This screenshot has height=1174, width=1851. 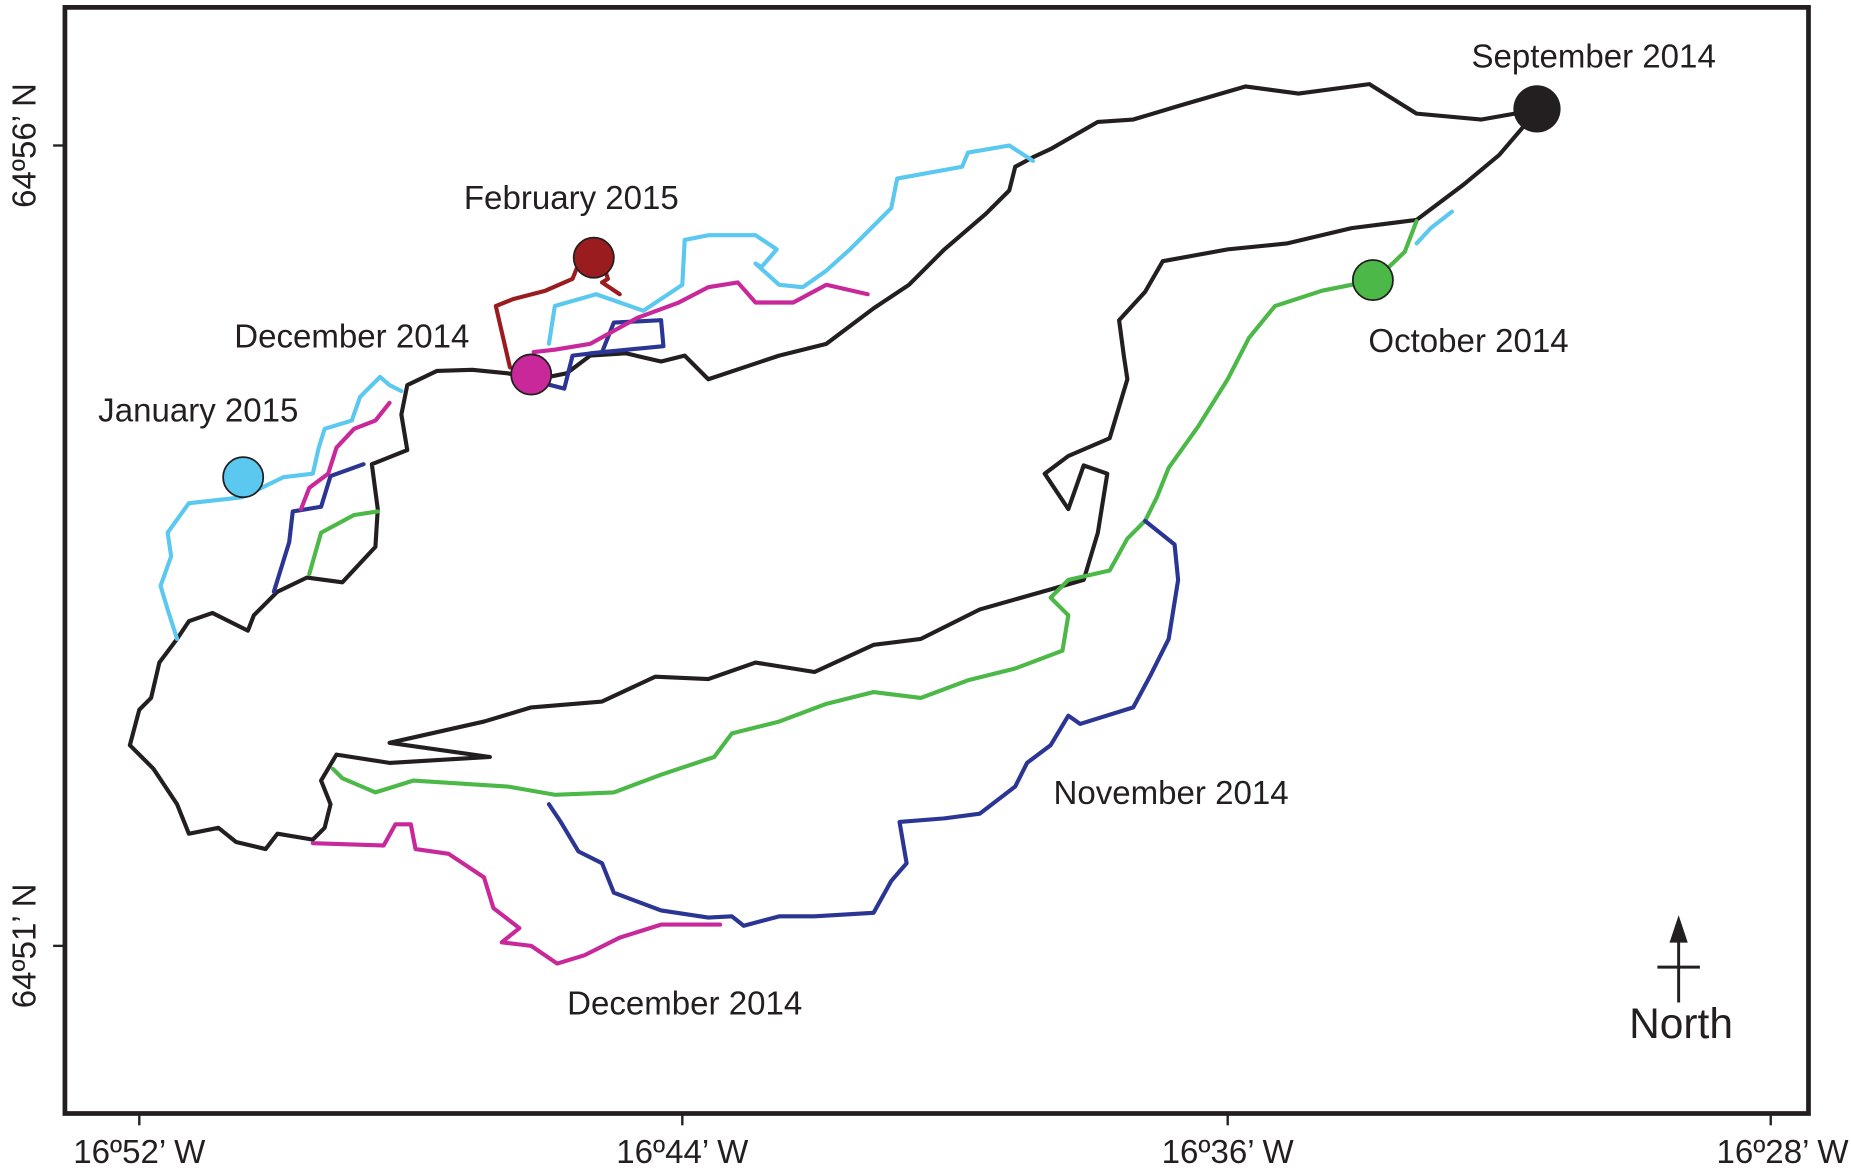 I want to click on flow-december-north, so click(x=700, y=317).